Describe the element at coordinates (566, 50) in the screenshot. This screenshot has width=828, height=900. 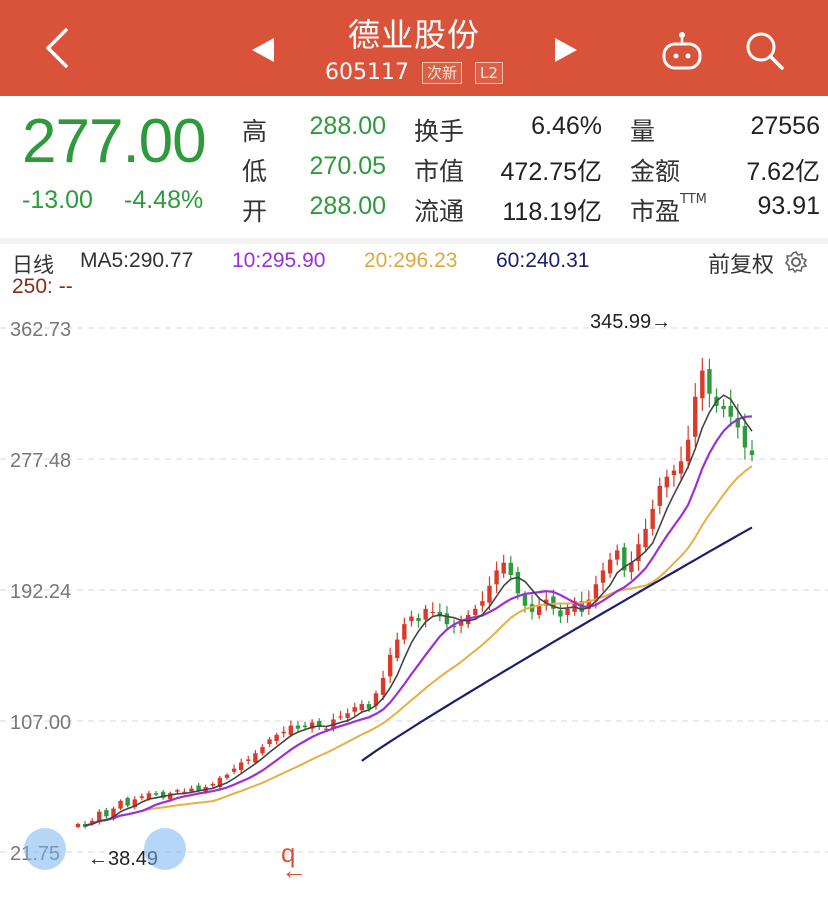
I see `next-stock-icon` at that location.